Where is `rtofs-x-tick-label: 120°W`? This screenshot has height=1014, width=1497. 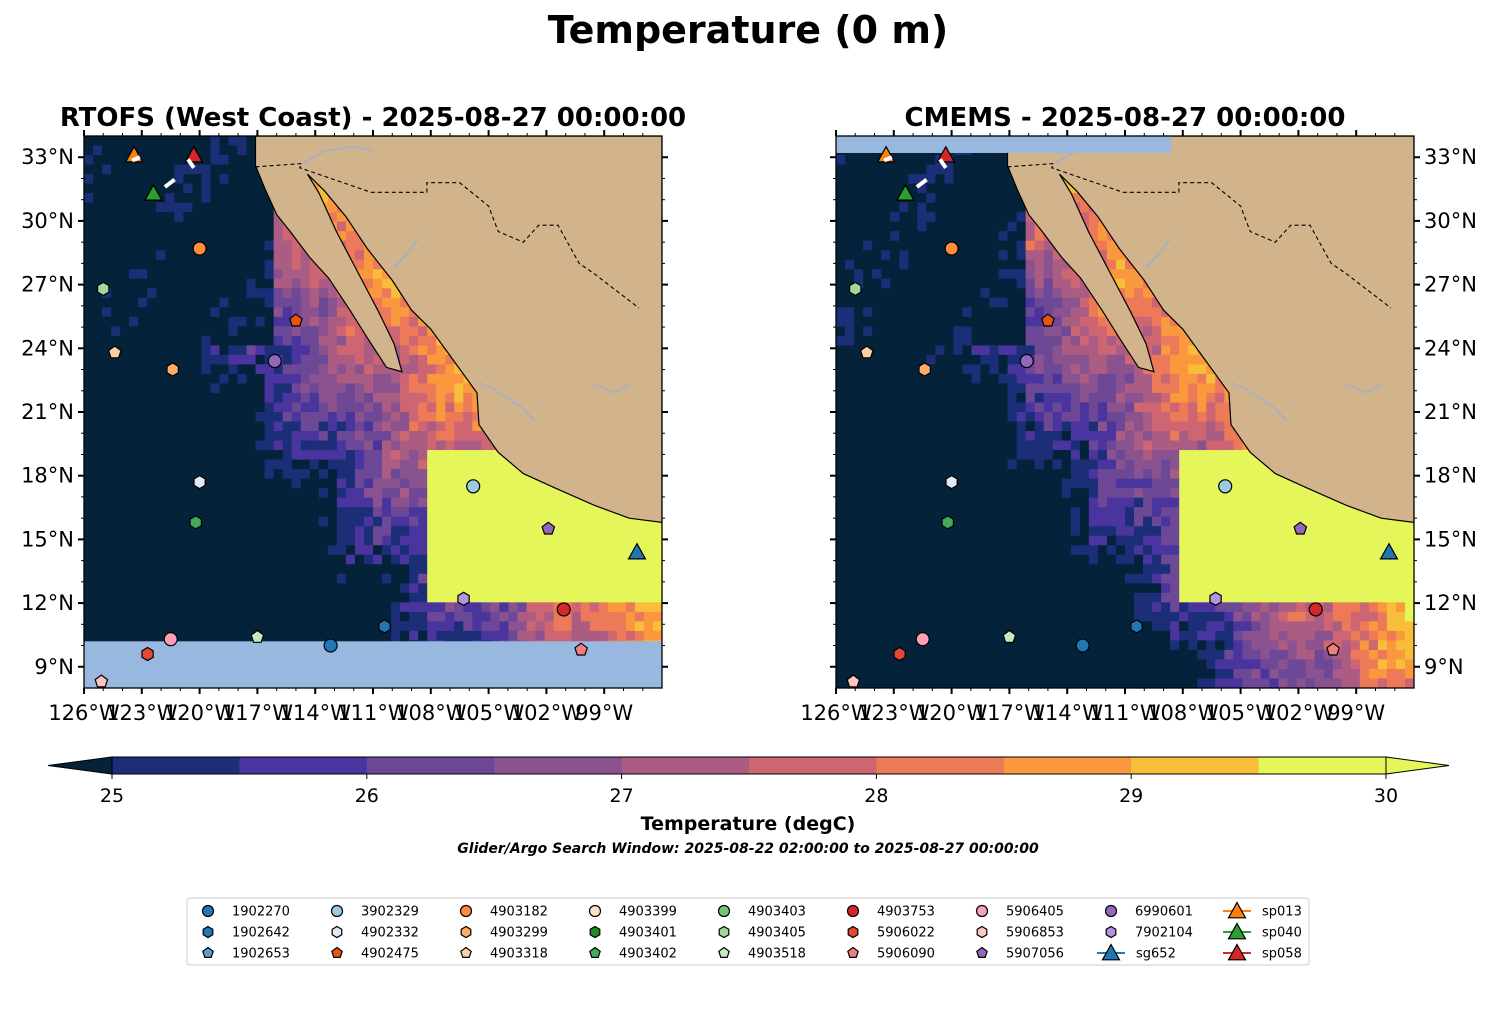 rtofs-x-tick-label: 120°W is located at coordinates (200, 713).